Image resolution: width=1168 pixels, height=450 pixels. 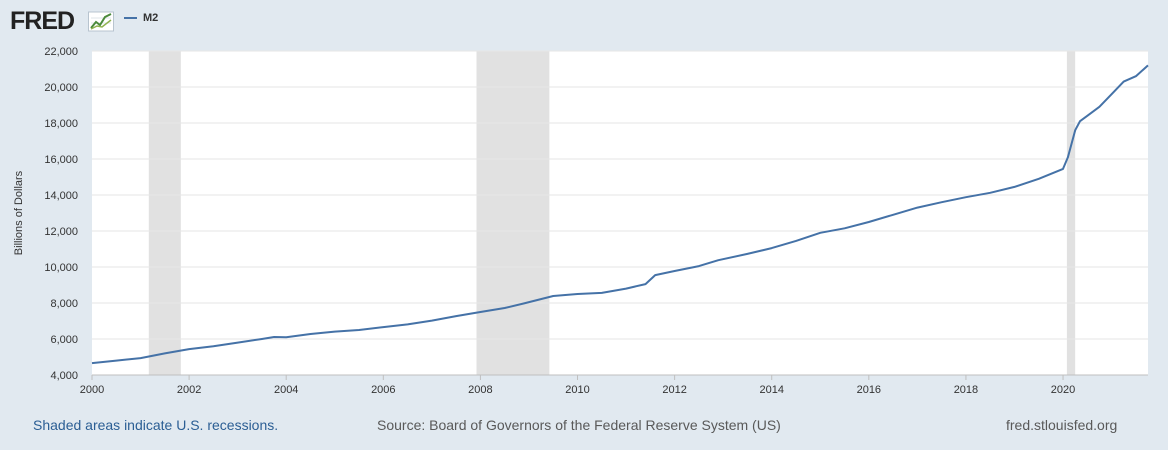 What do you see at coordinates (480, 390) in the screenshot?
I see `x-tick-label: 2008` at bounding box center [480, 390].